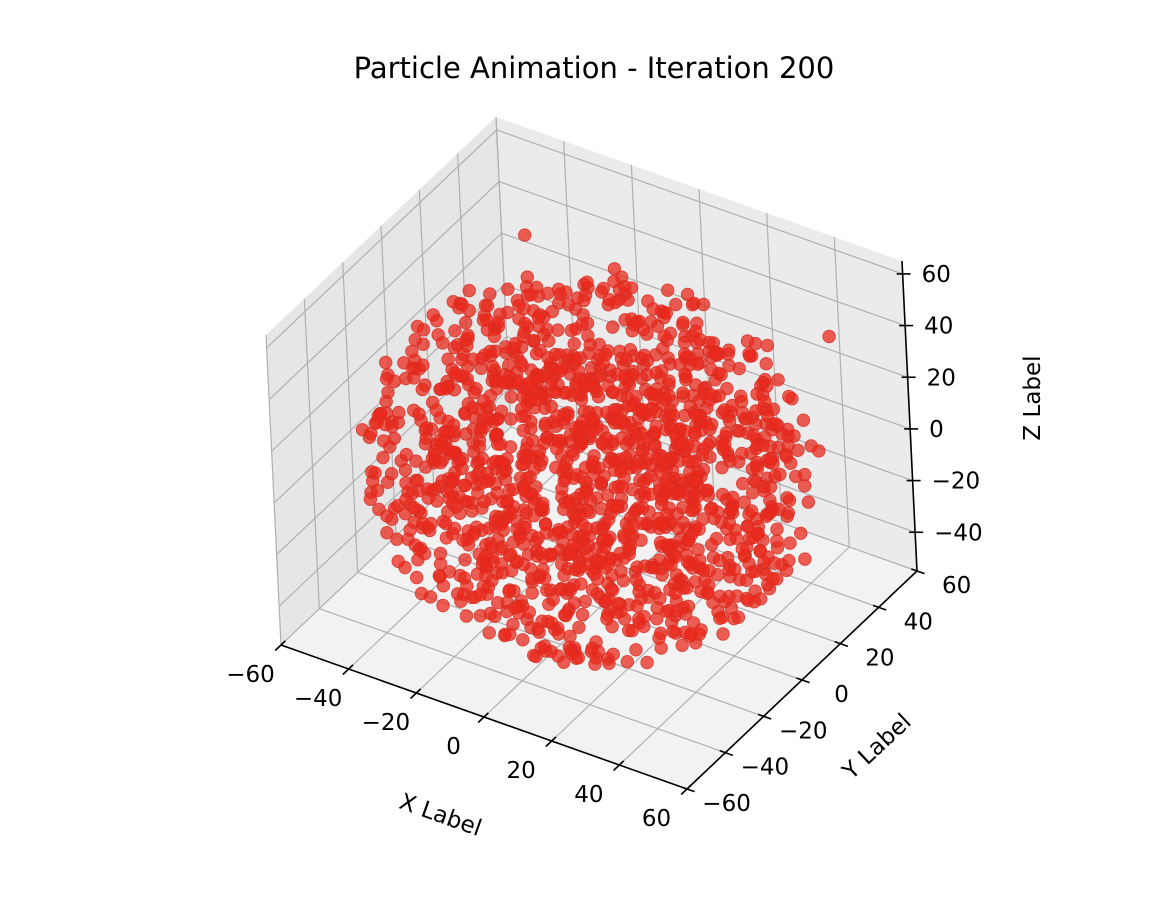  What do you see at coordinates (879, 659) in the screenshot?
I see `y-tick-label: 20` at bounding box center [879, 659].